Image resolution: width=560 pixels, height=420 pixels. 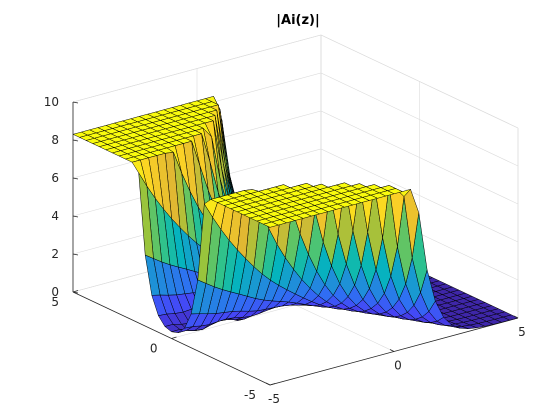 I want to click on y-tick-label: 0, so click(x=154, y=349).